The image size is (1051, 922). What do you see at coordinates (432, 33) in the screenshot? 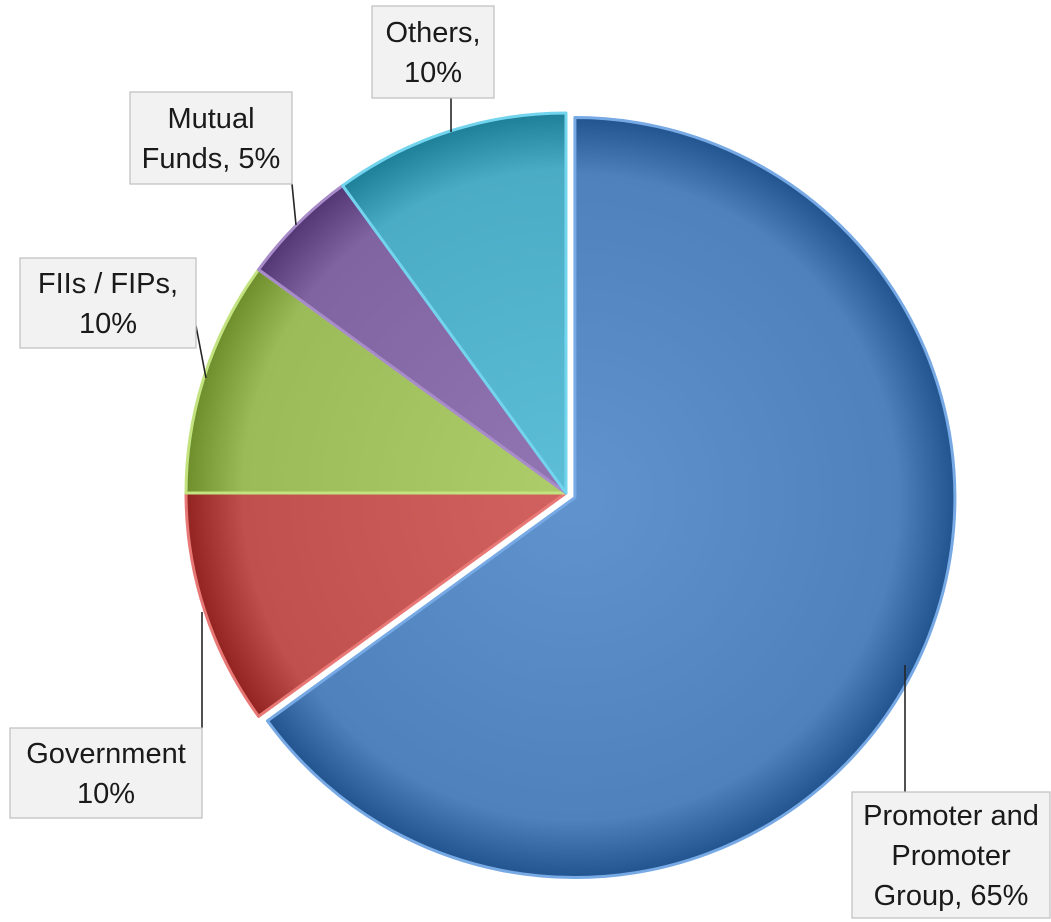
I see `data-label-text-others-0: Others,` at bounding box center [432, 33].